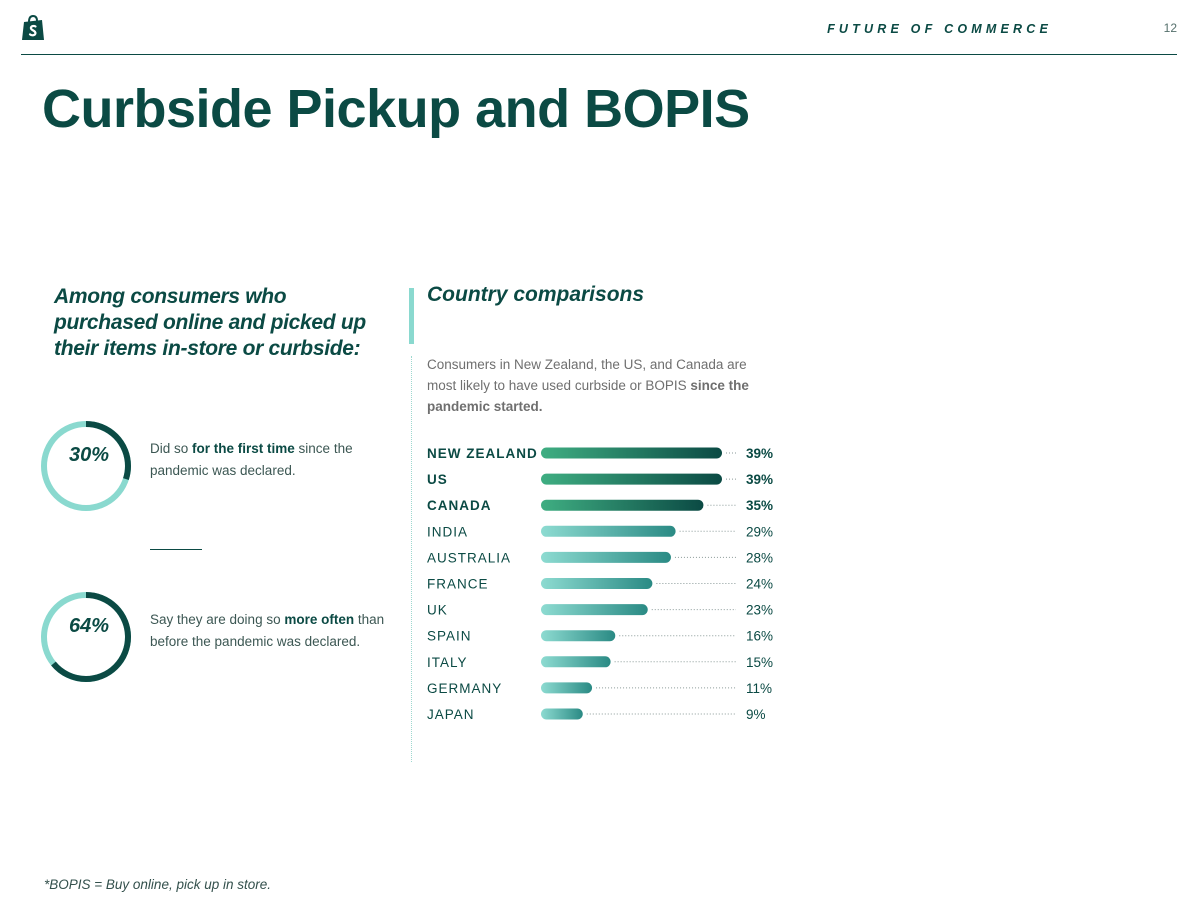 The height and width of the screenshot is (924, 1200). Describe the element at coordinates (459, 505) in the screenshot. I see `bar-label-canada: CANADA` at that location.